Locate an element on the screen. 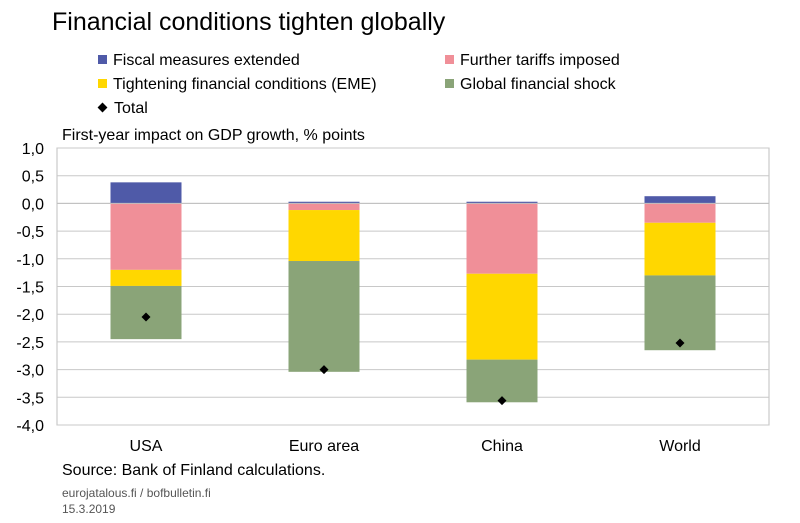 The height and width of the screenshot is (523, 800). legend-item-total: Total is located at coordinates (122, 109).